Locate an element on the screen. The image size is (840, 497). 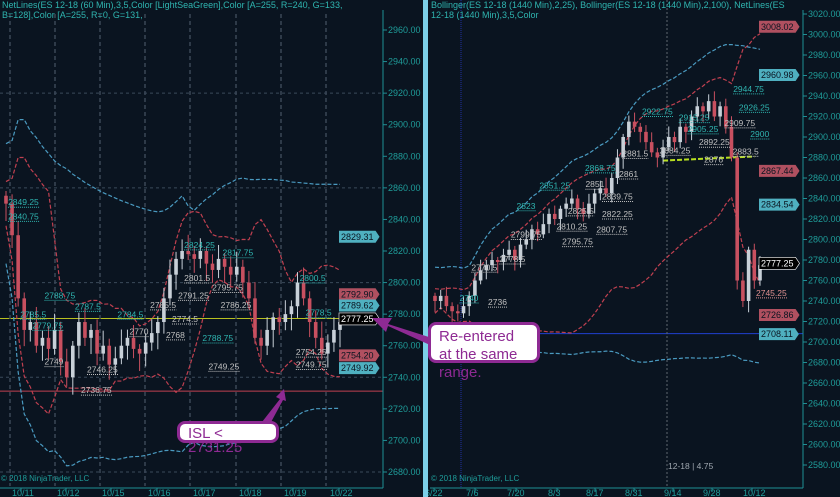
level-label-group: 2851.25 is located at coordinates (555, 185).